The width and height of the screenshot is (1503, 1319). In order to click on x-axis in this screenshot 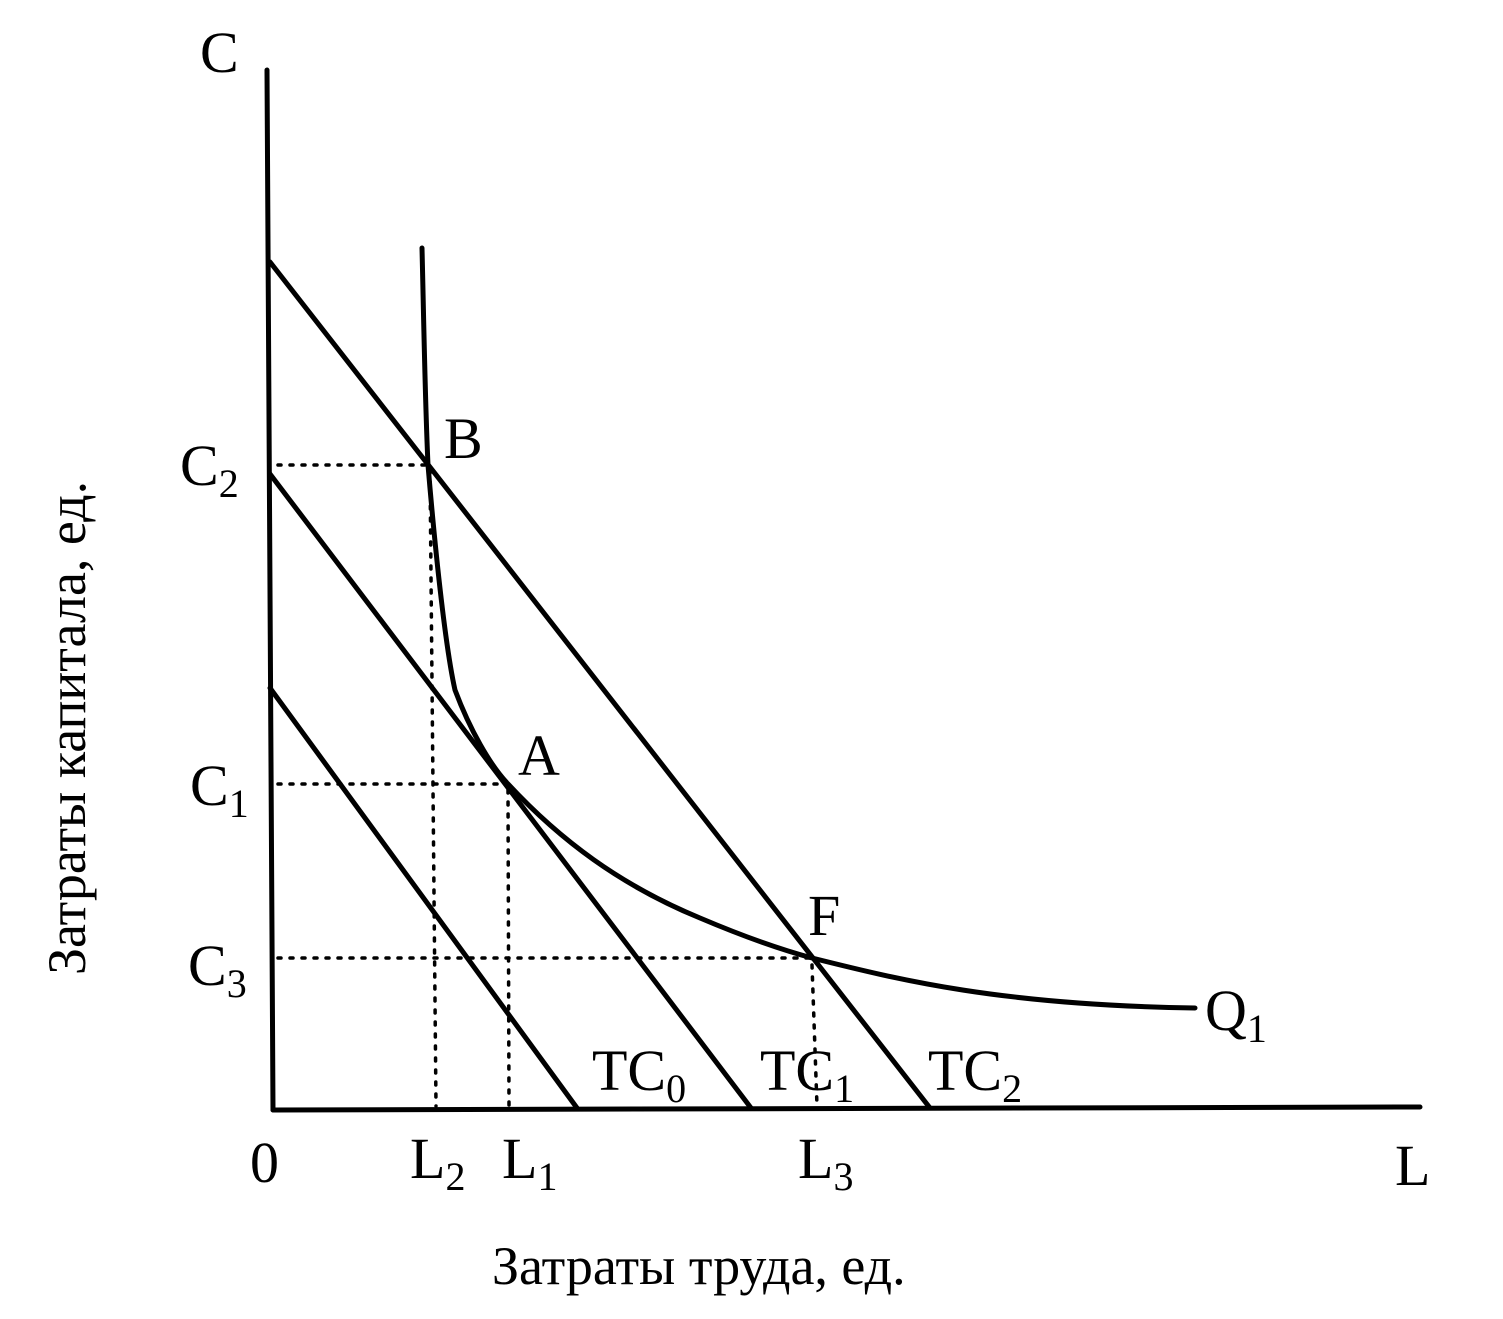, I will do `click(846, 1108)`.